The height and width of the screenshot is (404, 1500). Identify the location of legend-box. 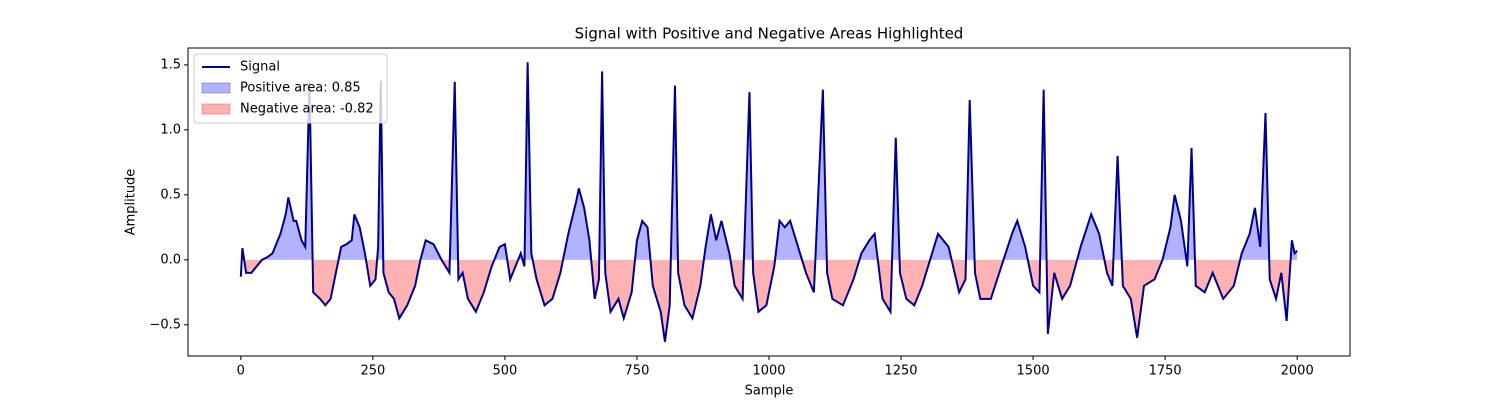
(290, 88).